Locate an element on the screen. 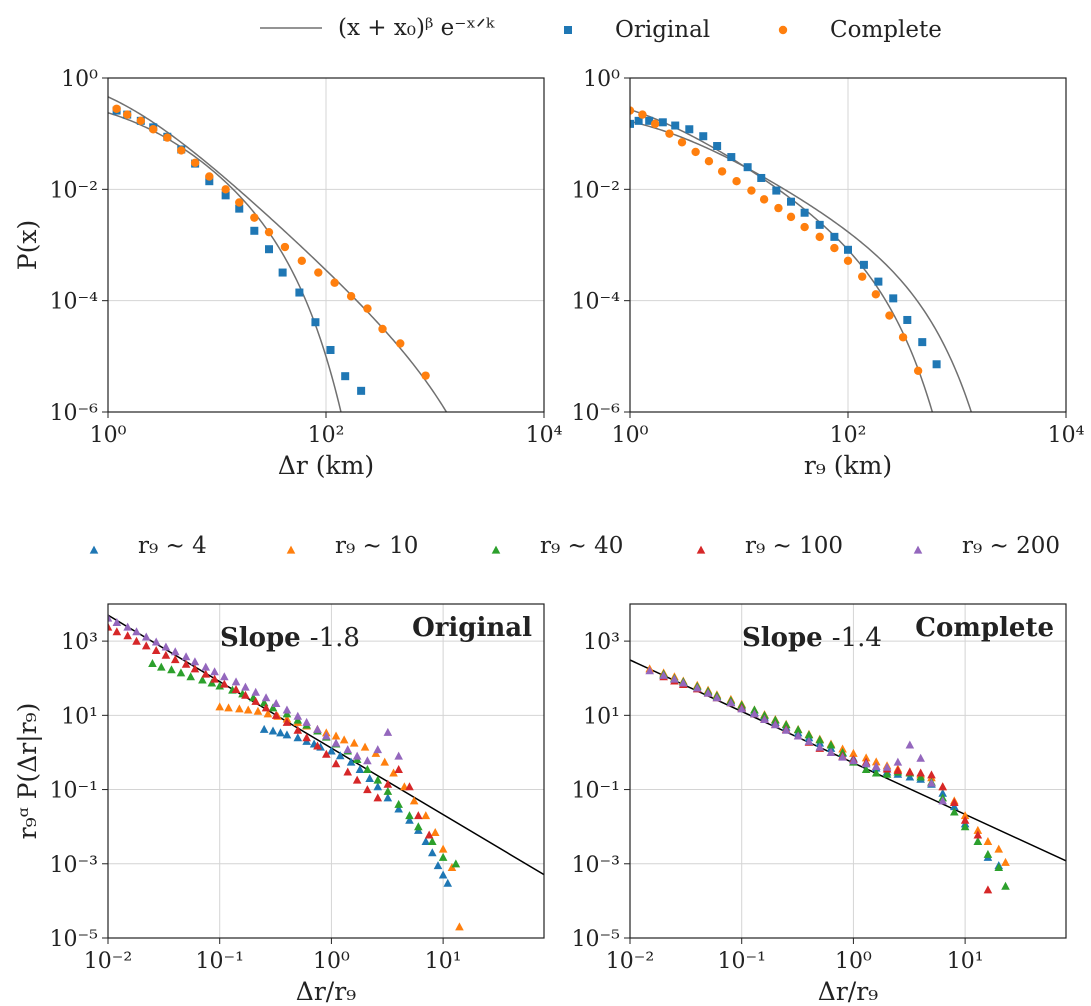 This screenshot has height=1006, width=1091. y-tick-label: 10⁰ is located at coordinates (601, 79).